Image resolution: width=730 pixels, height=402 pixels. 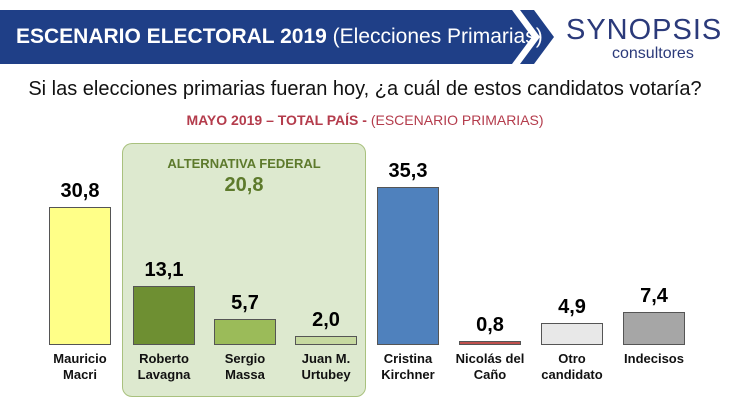 What do you see at coordinates (80, 358) in the screenshot?
I see `category-label-line: Mauricio` at bounding box center [80, 358].